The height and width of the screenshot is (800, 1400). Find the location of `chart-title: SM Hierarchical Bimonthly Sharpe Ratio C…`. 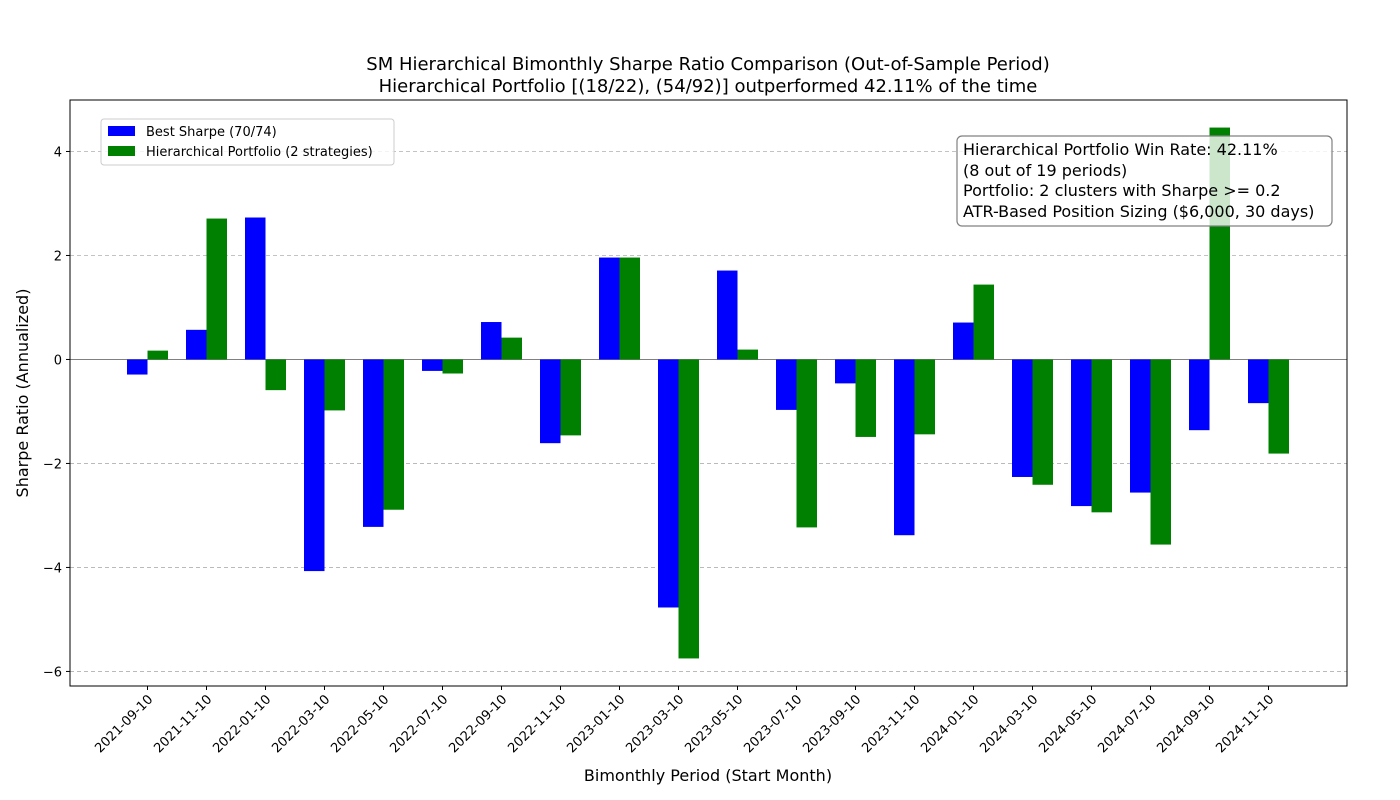

chart-title: SM Hierarchical Bimonthly Sharpe Ratio C… is located at coordinates (707, 64).